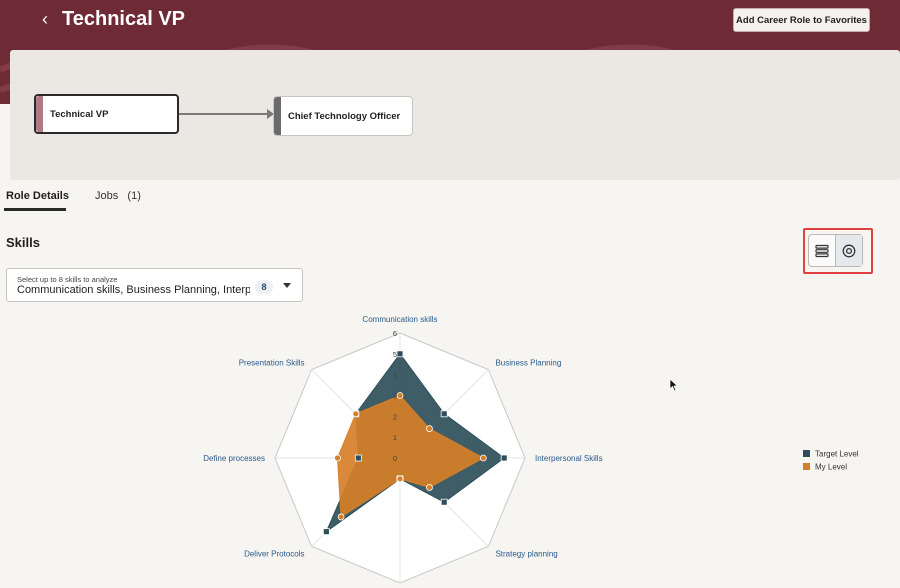 The width and height of the screenshot is (900, 588). Describe the element at coordinates (395, 354) in the screenshot. I see `radar-tick-label: 5` at that location.